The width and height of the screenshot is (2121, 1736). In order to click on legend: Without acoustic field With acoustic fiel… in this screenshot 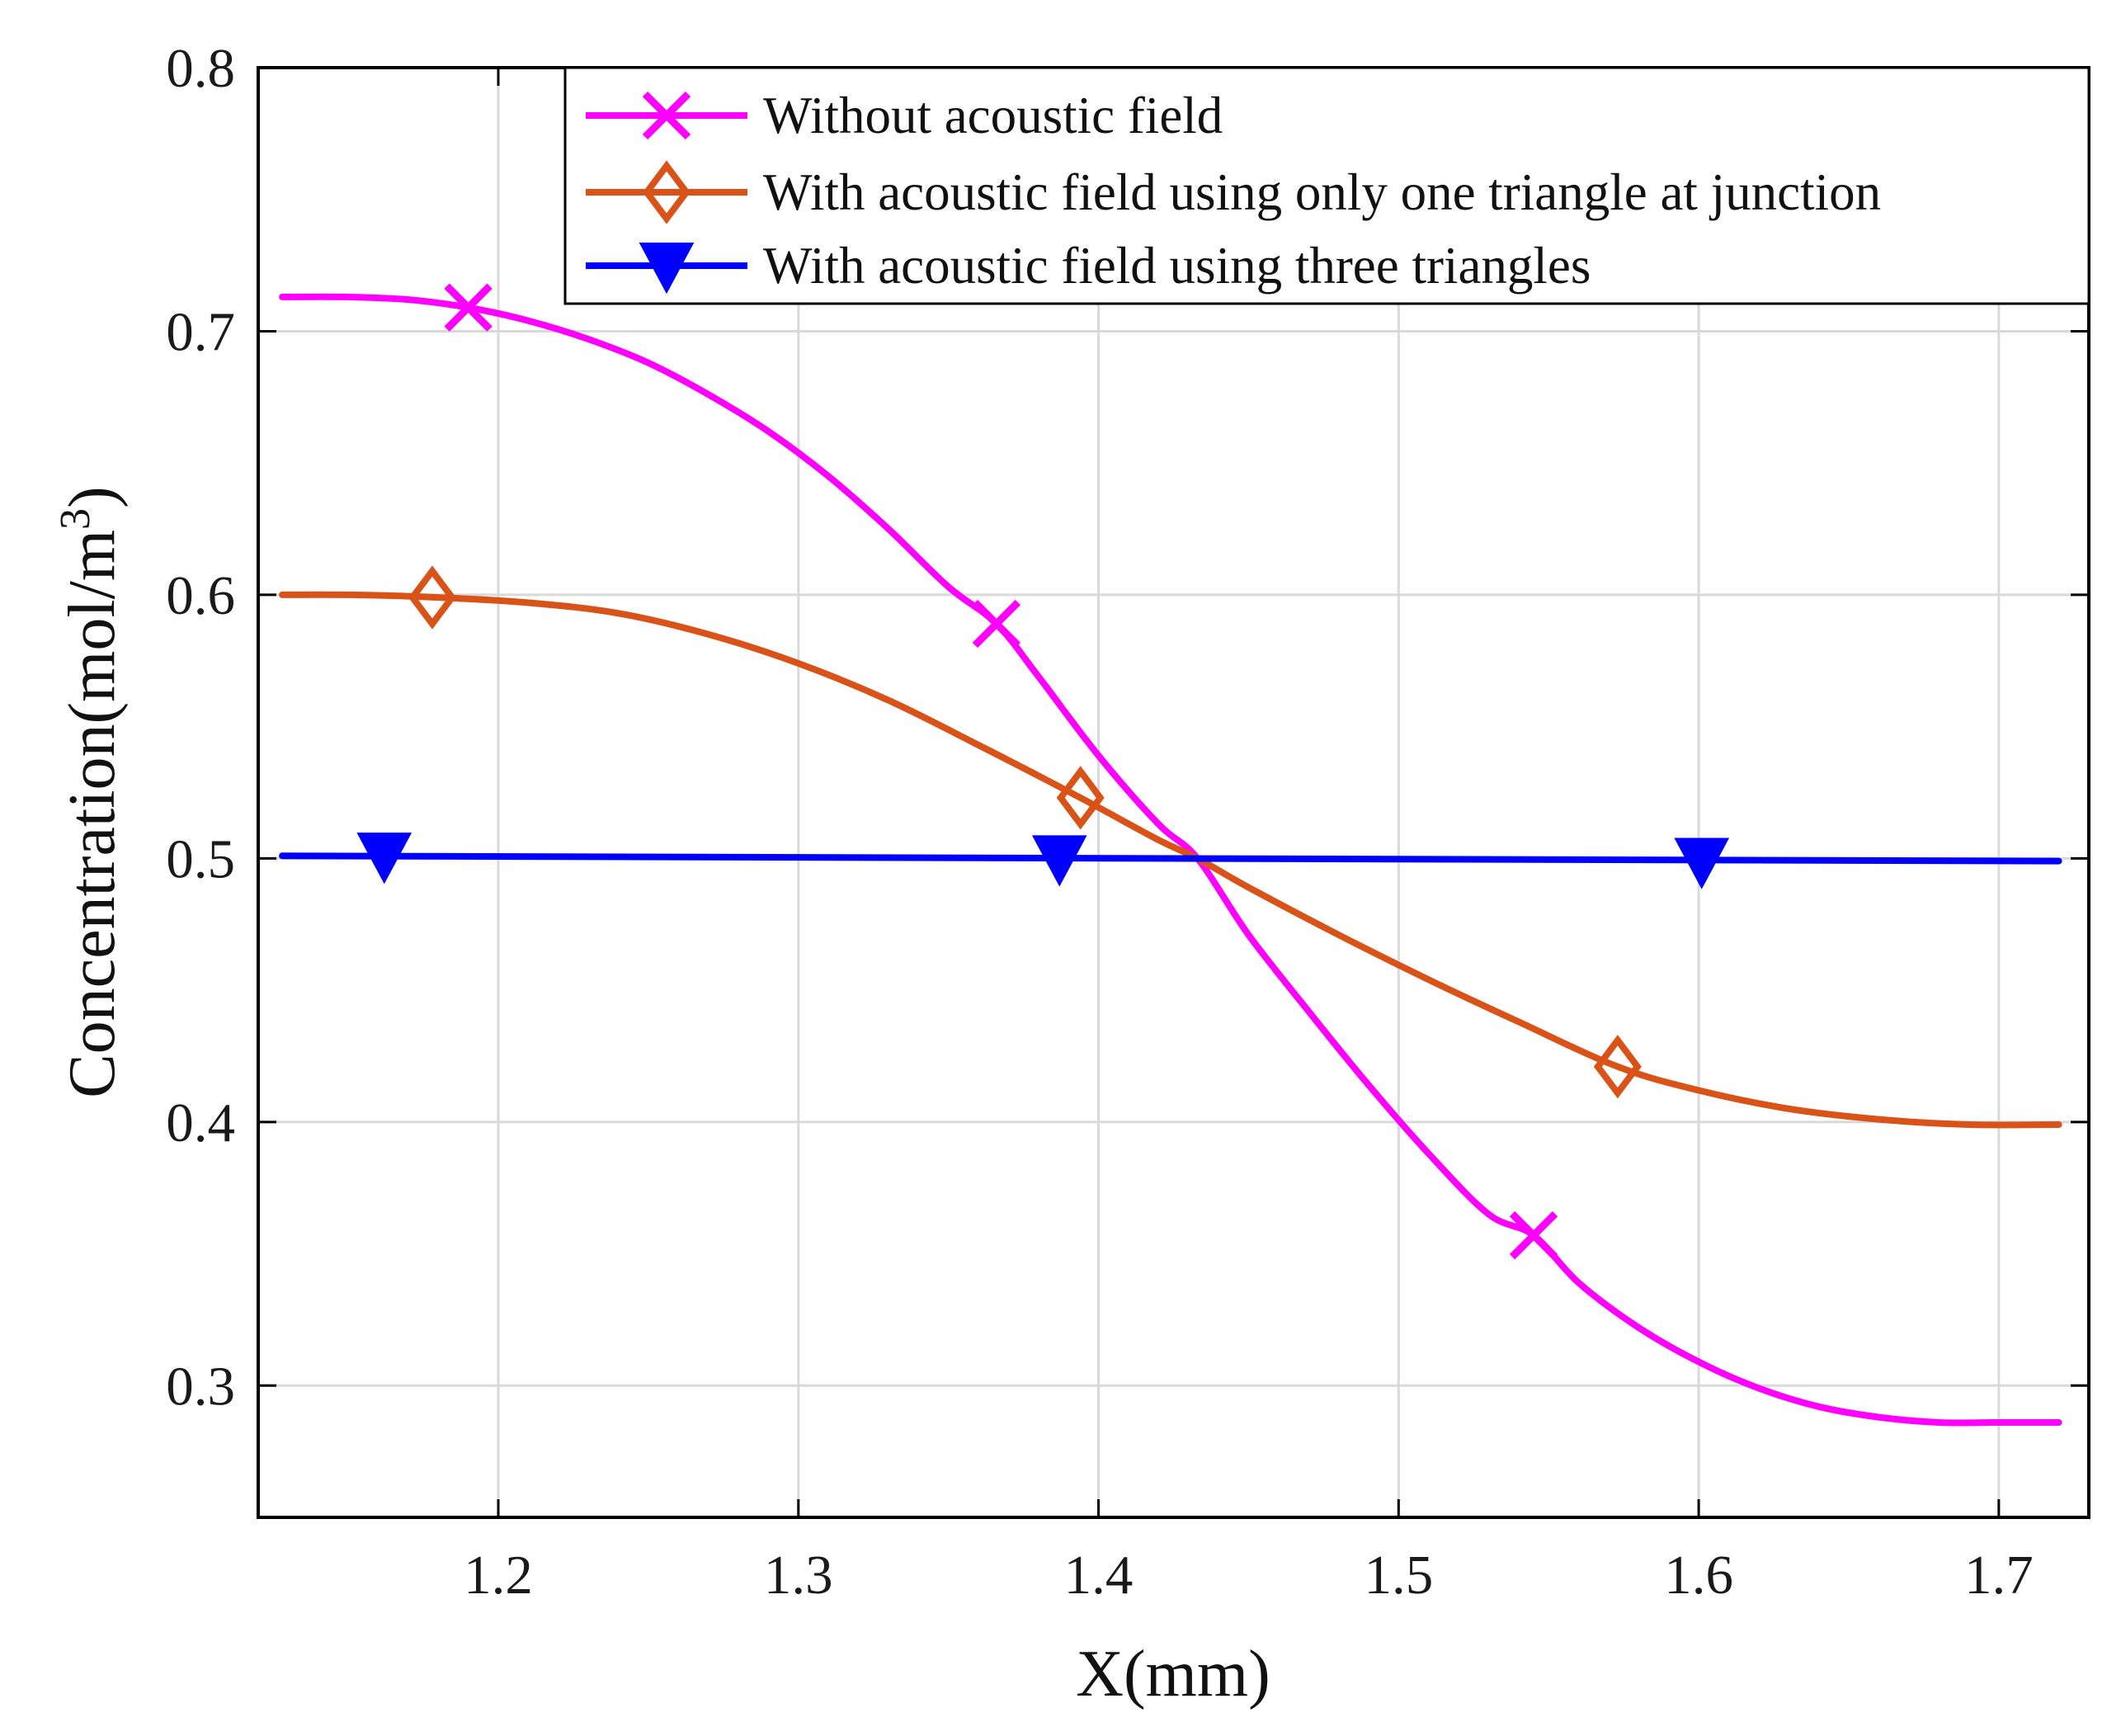, I will do `click(1326, 185)`.